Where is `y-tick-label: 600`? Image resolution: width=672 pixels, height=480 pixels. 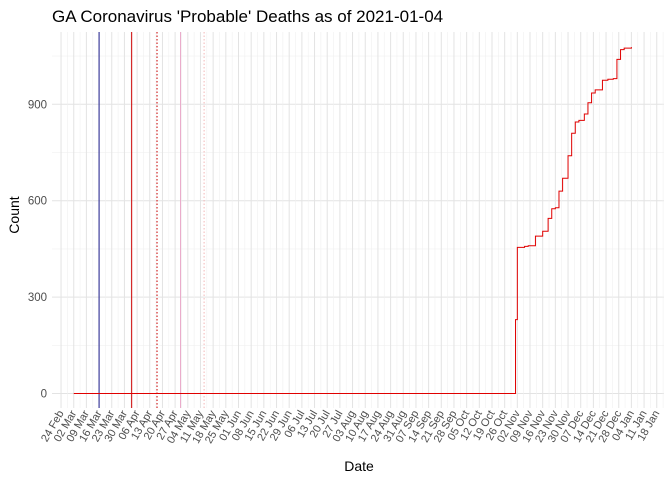
y-tick-label: 600 is located at coordinates (37, 202).